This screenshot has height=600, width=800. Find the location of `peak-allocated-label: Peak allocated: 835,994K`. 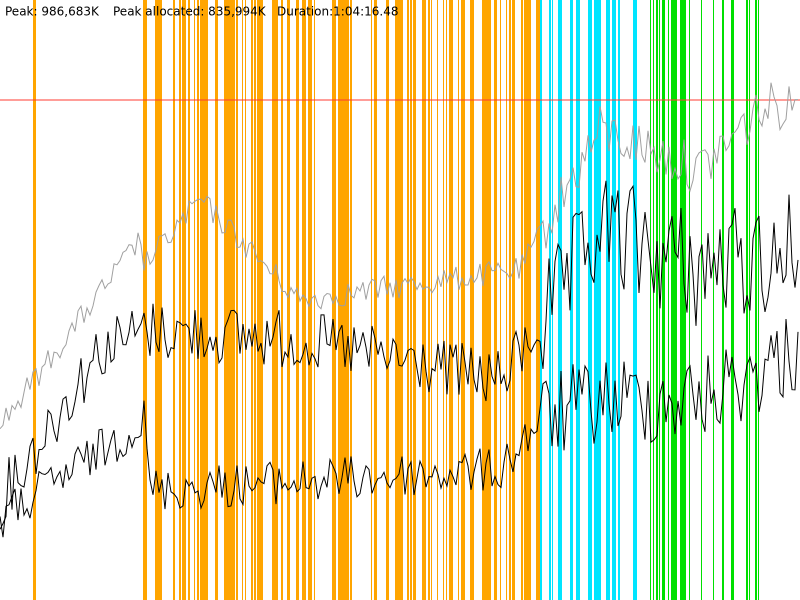

peak-allocated-label: Peak allocated: 835,994K is located at coordinates (190, 12).